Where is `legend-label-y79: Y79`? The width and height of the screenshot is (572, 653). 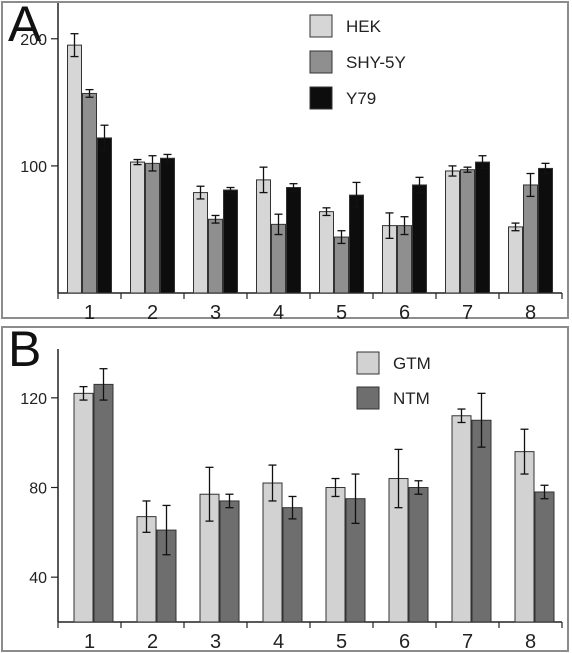
legend-label-y79: Y79 is located at coordinates (361, 98).